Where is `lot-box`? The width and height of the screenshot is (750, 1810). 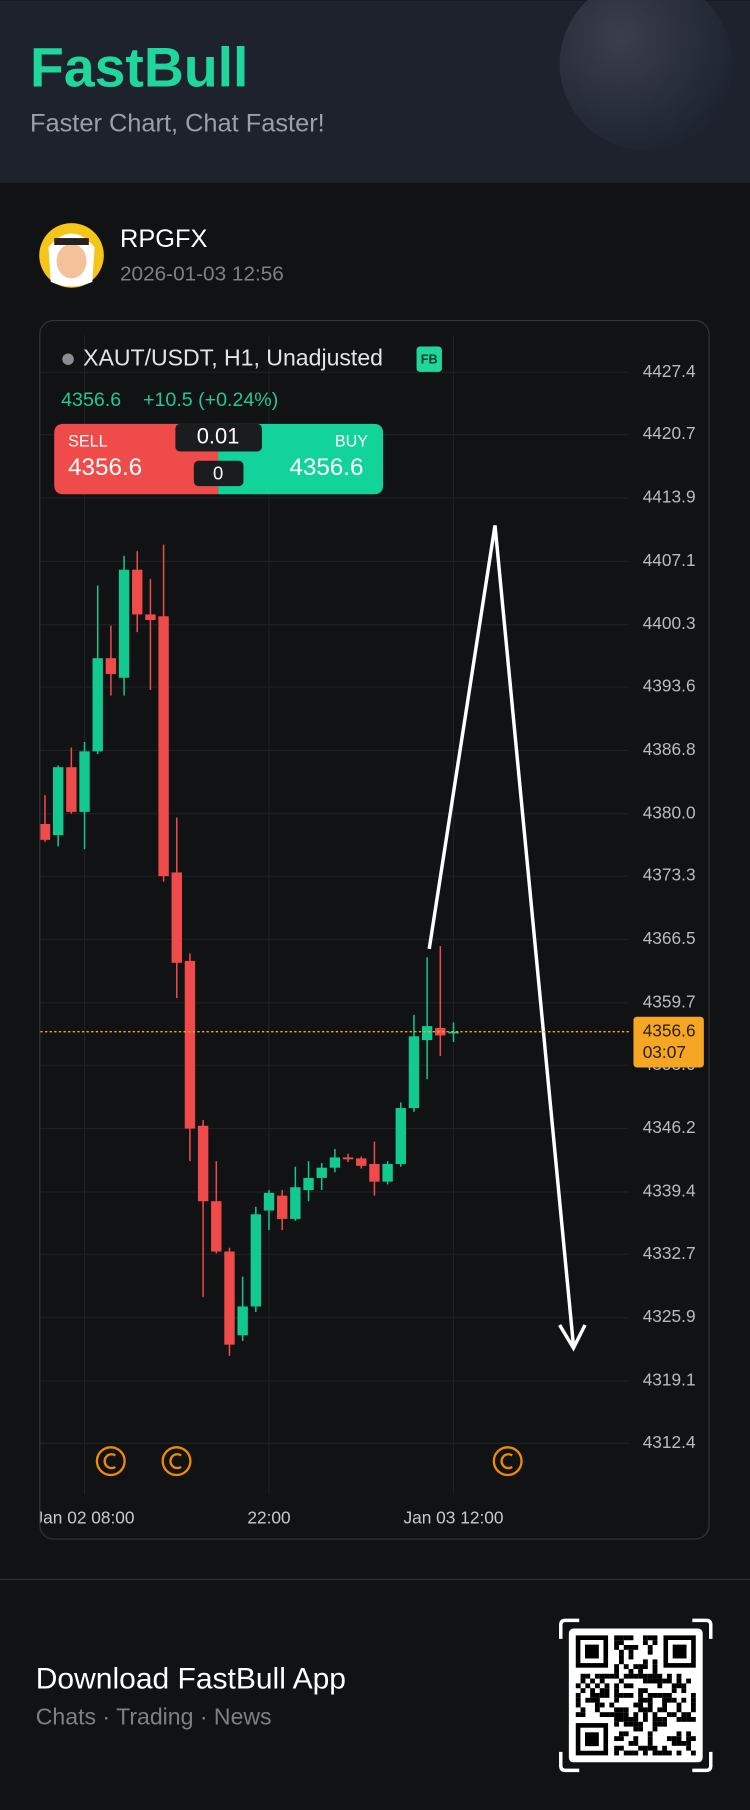
lot-box is located at coordinates (218, 437).